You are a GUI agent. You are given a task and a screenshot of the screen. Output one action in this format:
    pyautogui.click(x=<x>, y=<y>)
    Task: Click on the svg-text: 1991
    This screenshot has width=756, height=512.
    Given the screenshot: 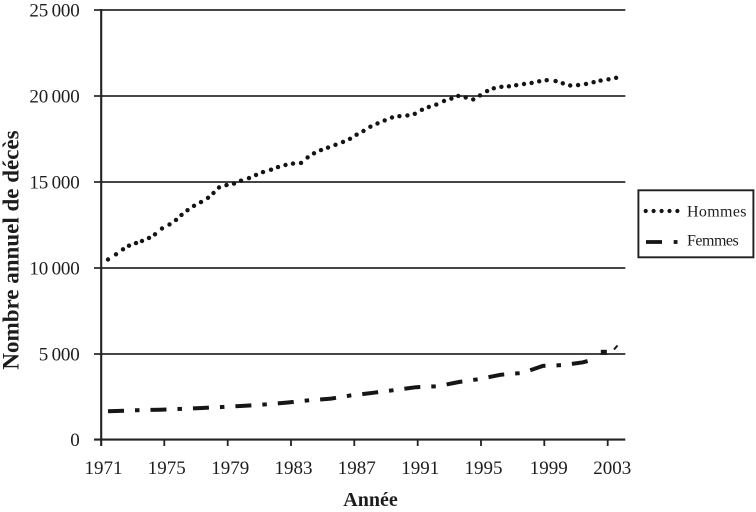 What is the action you would take?
    pyautogui.click(x=420, y=468)
    